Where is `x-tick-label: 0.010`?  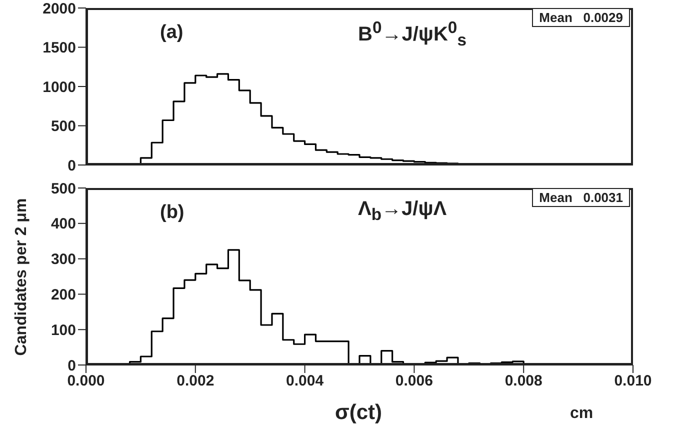 x-tick-label: 0.010 is located at coordinates (633, 381).